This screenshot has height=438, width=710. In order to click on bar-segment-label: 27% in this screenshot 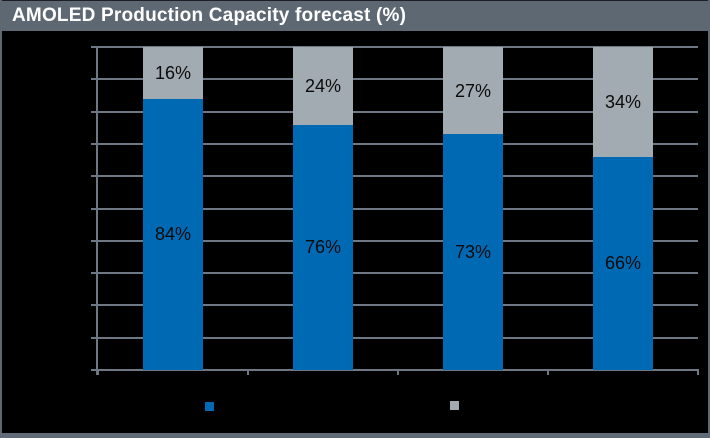, I will do `click(473, 90)`.